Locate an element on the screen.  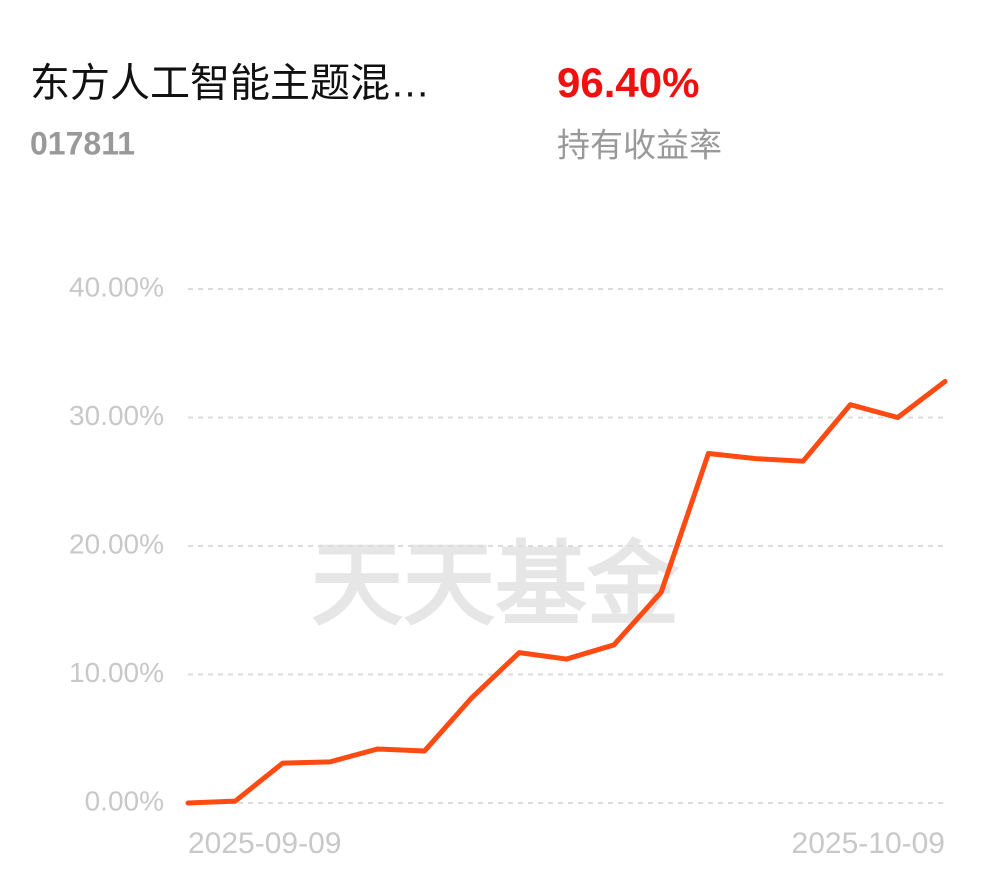
fund-code: 017811 is located at coordinates (82, 143).